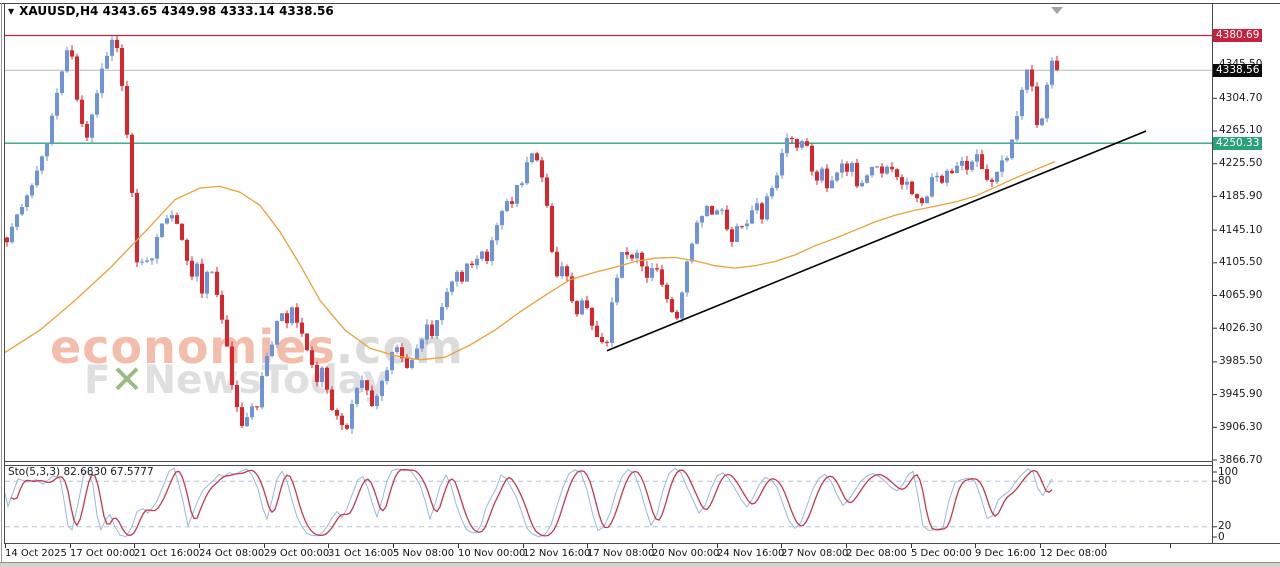 This screenshot has height=567, width=1280. Describe the element at coordinates (361, 553) in the screenshot. I see `time-axis-label: 31 Oct 16:00` at that location.